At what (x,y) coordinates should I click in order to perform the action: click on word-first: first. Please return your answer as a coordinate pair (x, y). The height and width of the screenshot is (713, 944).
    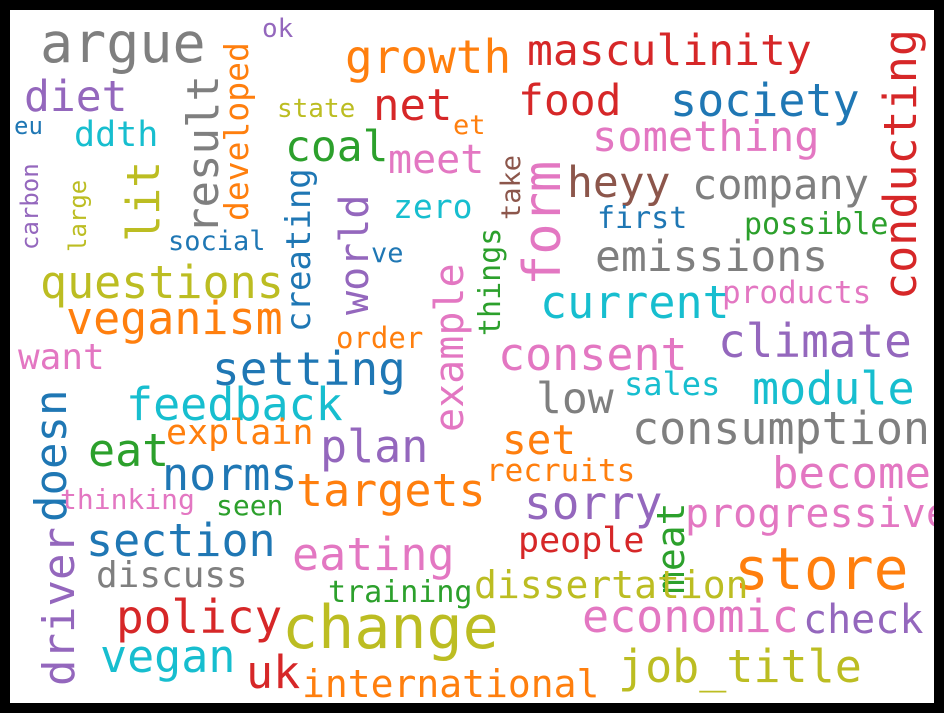
    Looking at the image, I should click on (642, 218).